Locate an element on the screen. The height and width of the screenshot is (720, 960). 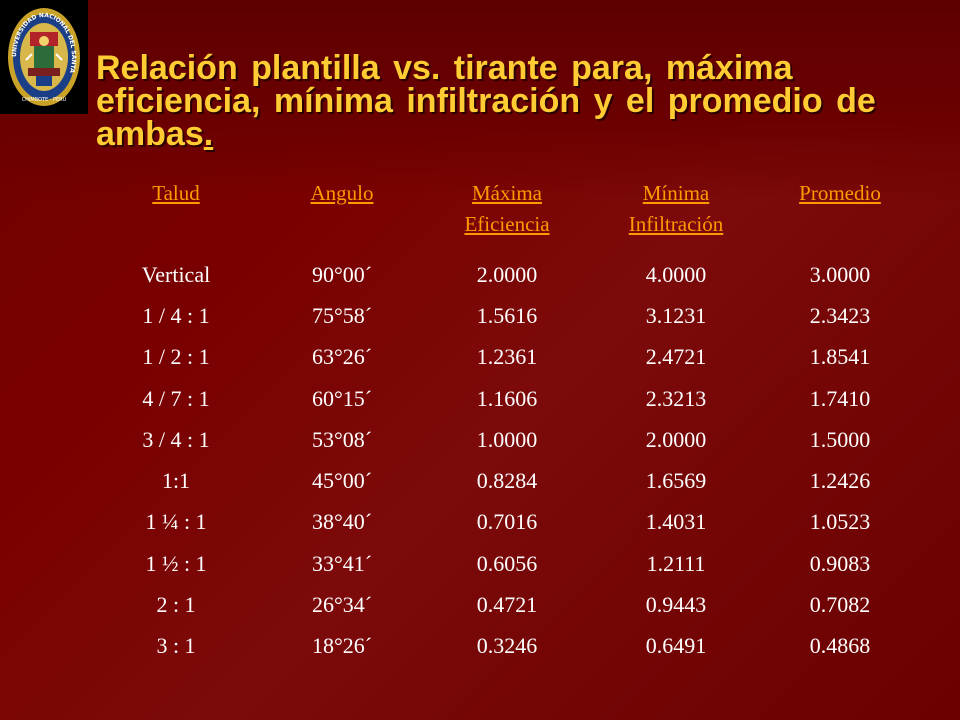
cell-angulo: 53°08´ is located at coordinates (342, 439).